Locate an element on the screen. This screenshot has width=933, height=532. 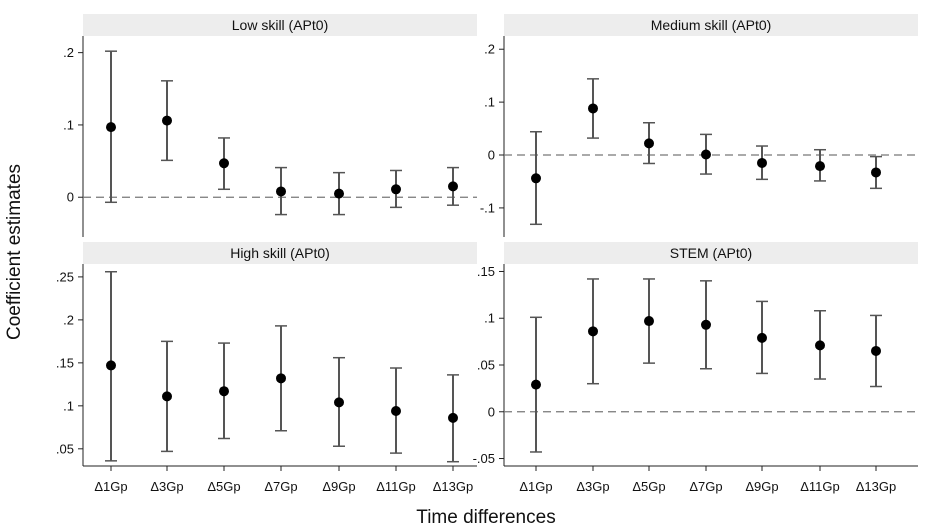
panel-title: STEM (APt0) is located at coordinates (711, 253).